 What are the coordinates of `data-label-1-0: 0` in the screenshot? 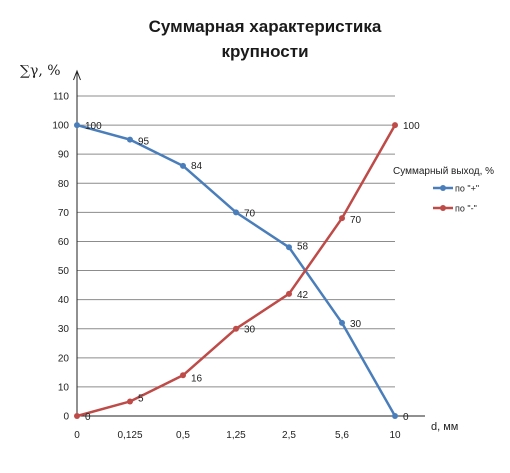 It's located at (88, 417).